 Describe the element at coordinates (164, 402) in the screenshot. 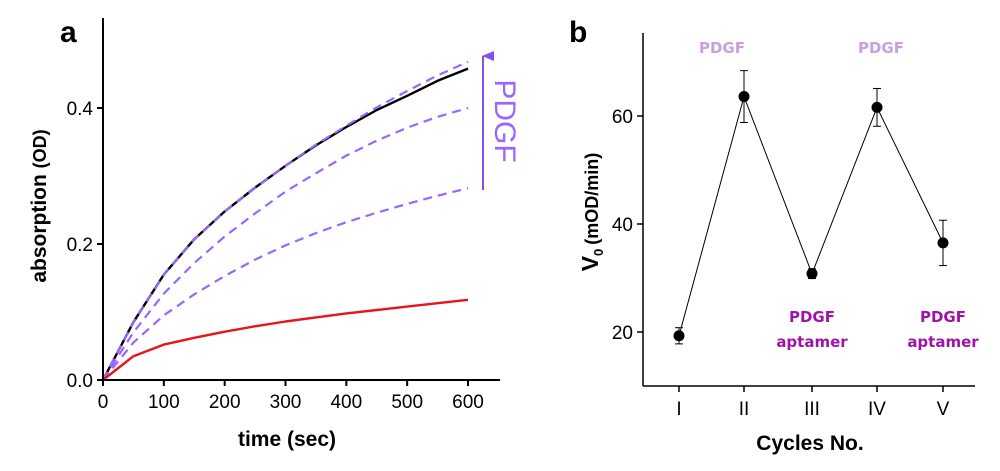

I see `panel-a-xtick-label: 100` at that location.